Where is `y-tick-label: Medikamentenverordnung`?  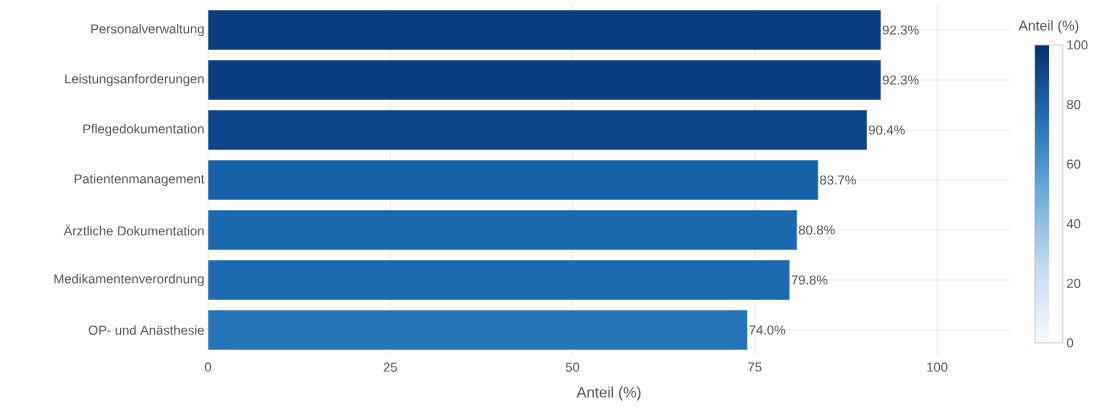 y-tick-label: Medikamentenverordnung is located at coordinates (129, 280).